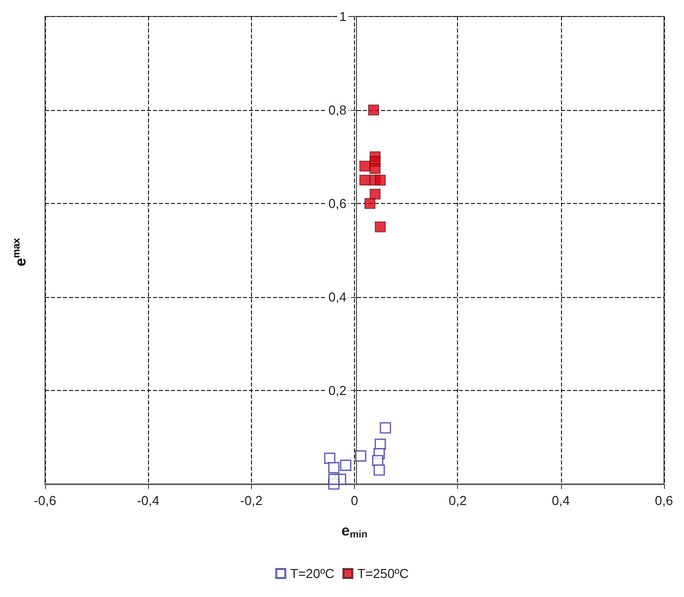  What do you see at coordinates (342, 16) in the screenshot?
I see `y-tick-label: 1` at bounding box center [342, 16].